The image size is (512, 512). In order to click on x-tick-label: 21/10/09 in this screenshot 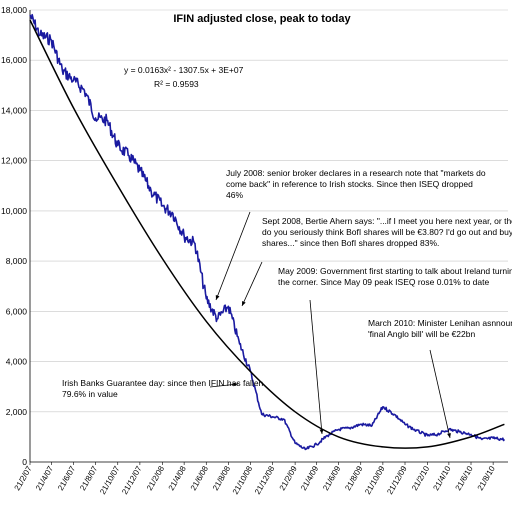, I will do `click(375, 480)`.